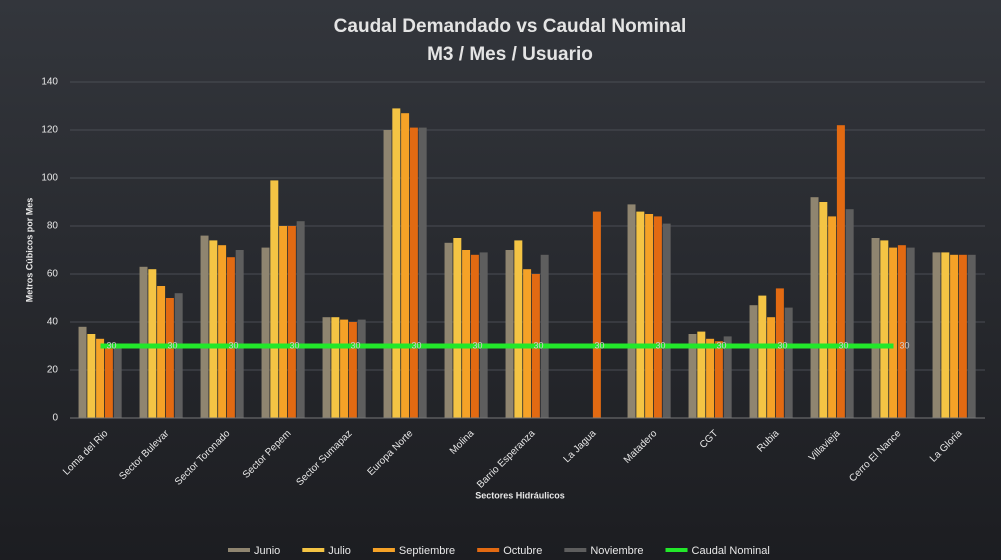 This screenshot has height=560, width=1001. Describe the element at coordinates (29, 250) in the screenshot. I see `y-axis-title: Metros Cúbicos por Mes` at that location.